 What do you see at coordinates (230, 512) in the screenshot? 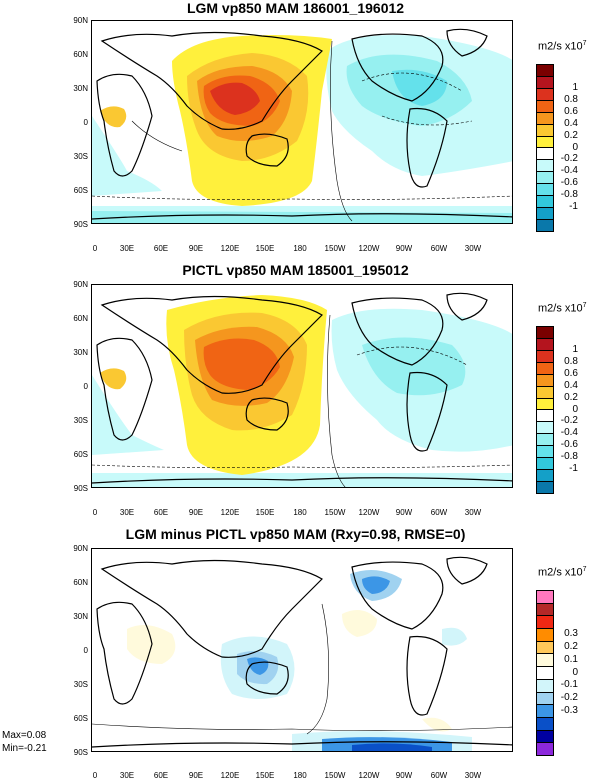
I see `p2-xtick: 120E` at bounding box center [230, 512].